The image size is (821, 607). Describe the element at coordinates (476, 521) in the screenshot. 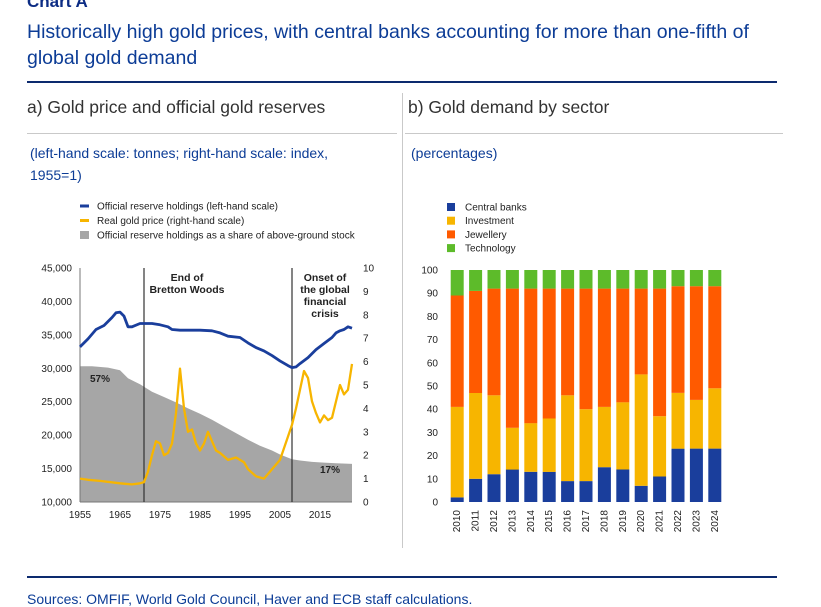

I see `x-tick: 2011` at that location.